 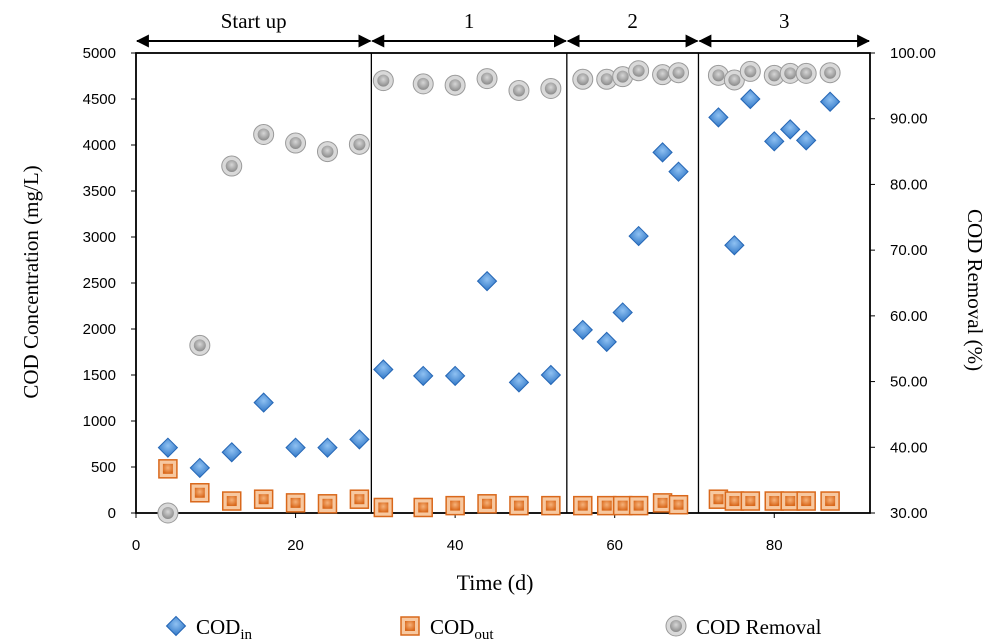 I want to click on y-right-tick-label: 70.00, so click(x=909, y=250).